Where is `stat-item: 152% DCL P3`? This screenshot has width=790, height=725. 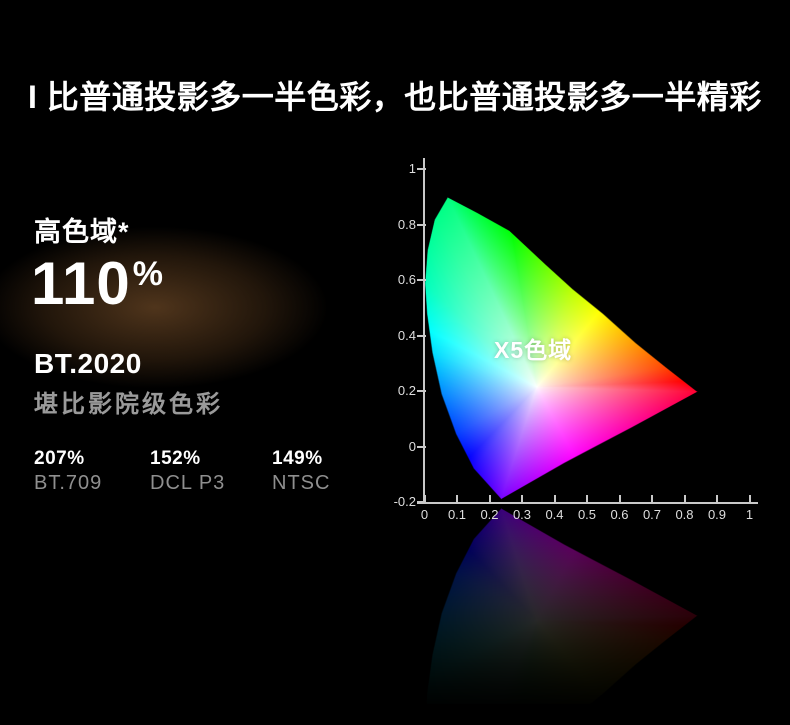
stat-item: 152% DCL P3 is located at coordinates (211, 471).